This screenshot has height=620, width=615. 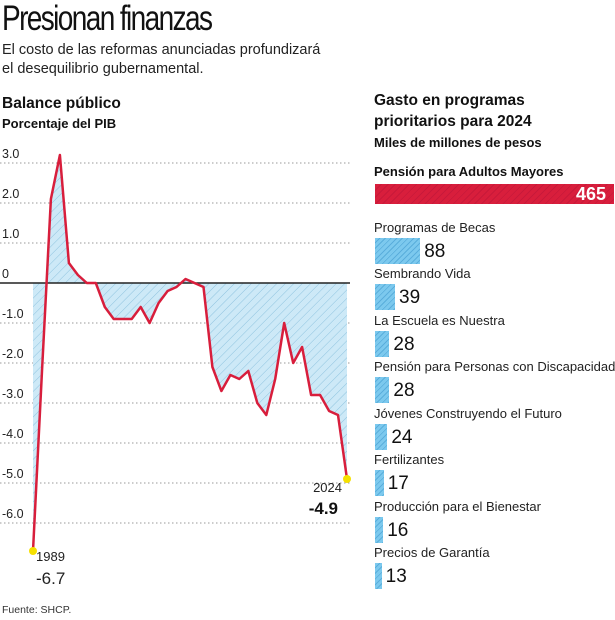 What do you see at coordinates (457, 506) in the screenshot?
I see `bar-category-label: Producción para el Bienestar` at bounding box center [457, 506].